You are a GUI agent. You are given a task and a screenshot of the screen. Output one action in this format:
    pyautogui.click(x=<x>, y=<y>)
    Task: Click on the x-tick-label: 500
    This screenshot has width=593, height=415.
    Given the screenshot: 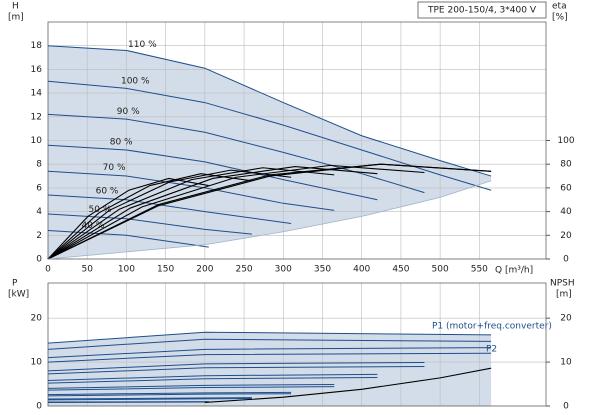 What is the action you would take?
    pyautogui.click(x=440, y=270)
    